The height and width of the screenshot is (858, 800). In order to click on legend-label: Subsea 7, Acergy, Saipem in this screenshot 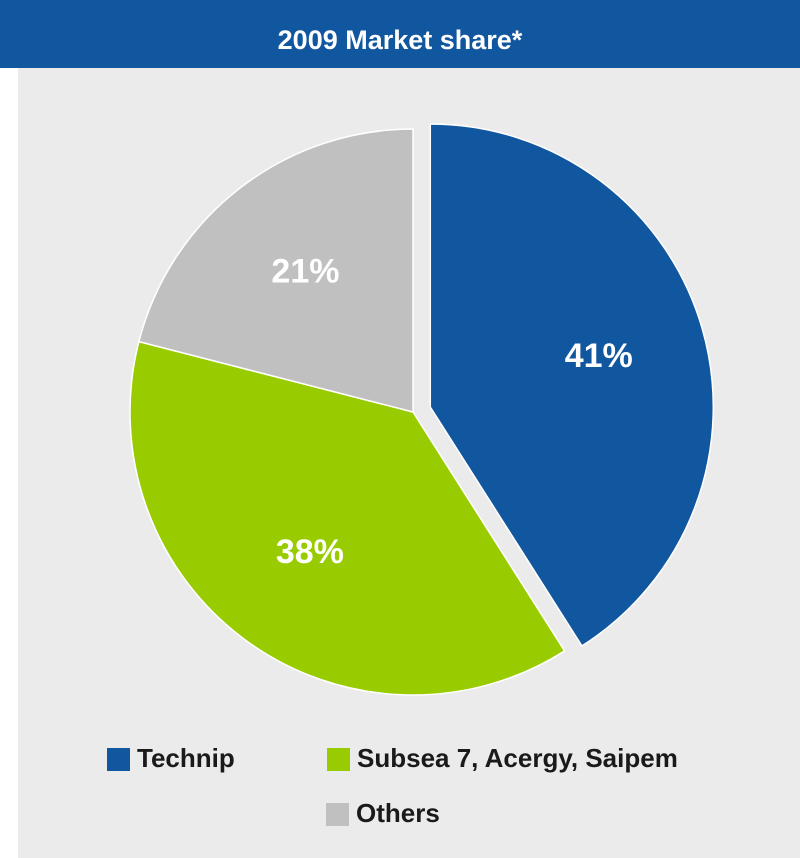, I will do `click(517, 758)`.